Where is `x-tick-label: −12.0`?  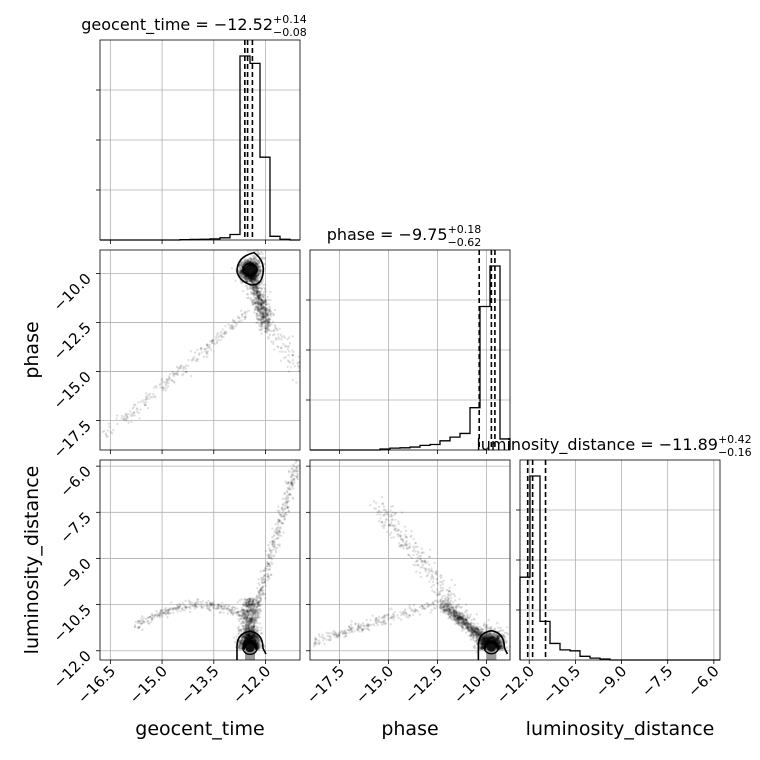 x-tick-label: −12.0 is located at coordinates (515, 684).